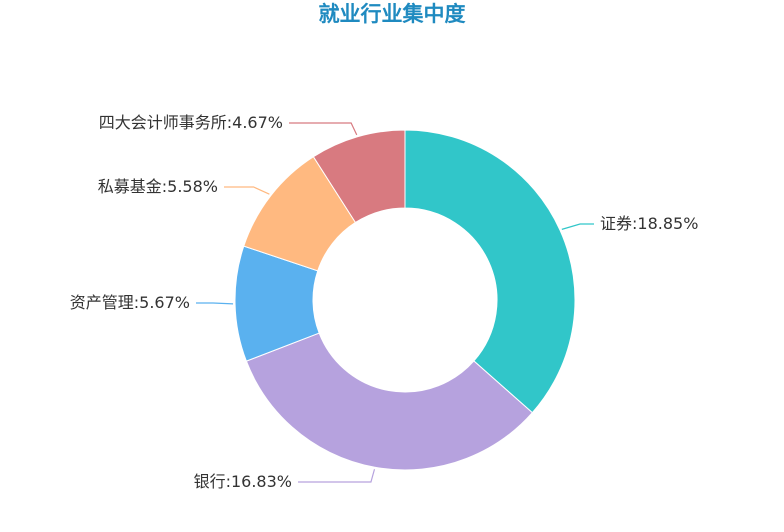  Describe the element at coordinates (158, 186) in the screenshot. I see `data-label-4: 私募基金:5.58%` at that location.